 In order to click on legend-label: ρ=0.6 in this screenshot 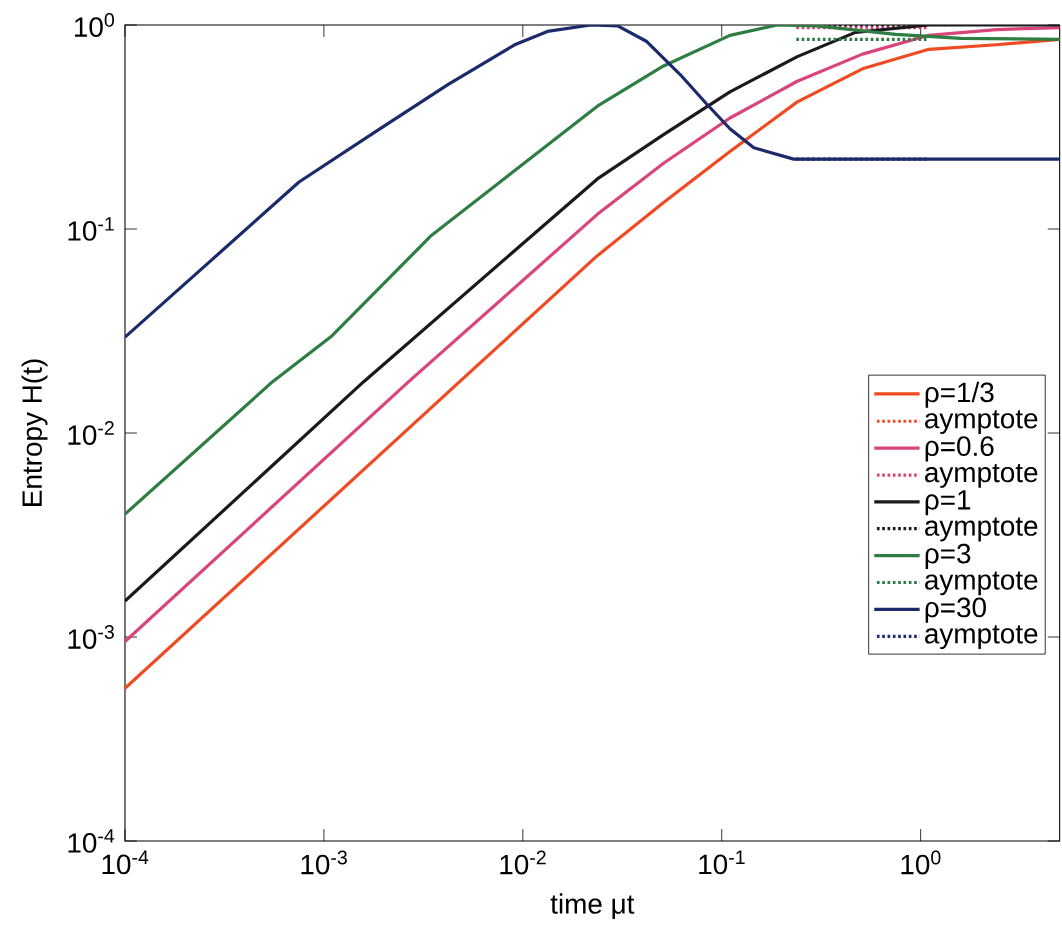, I will do `click(959, 449)`.